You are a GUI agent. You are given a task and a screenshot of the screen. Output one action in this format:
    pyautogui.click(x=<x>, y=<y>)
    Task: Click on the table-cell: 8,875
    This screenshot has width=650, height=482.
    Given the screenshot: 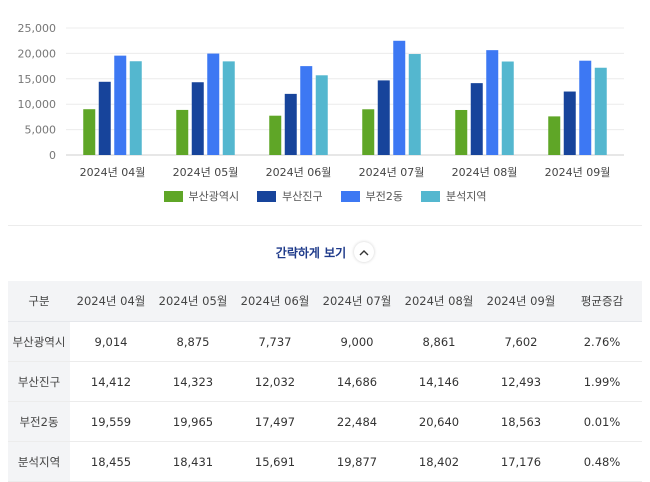 What is the action you would take?
    pyautogui.click(x=193, y=341)
    